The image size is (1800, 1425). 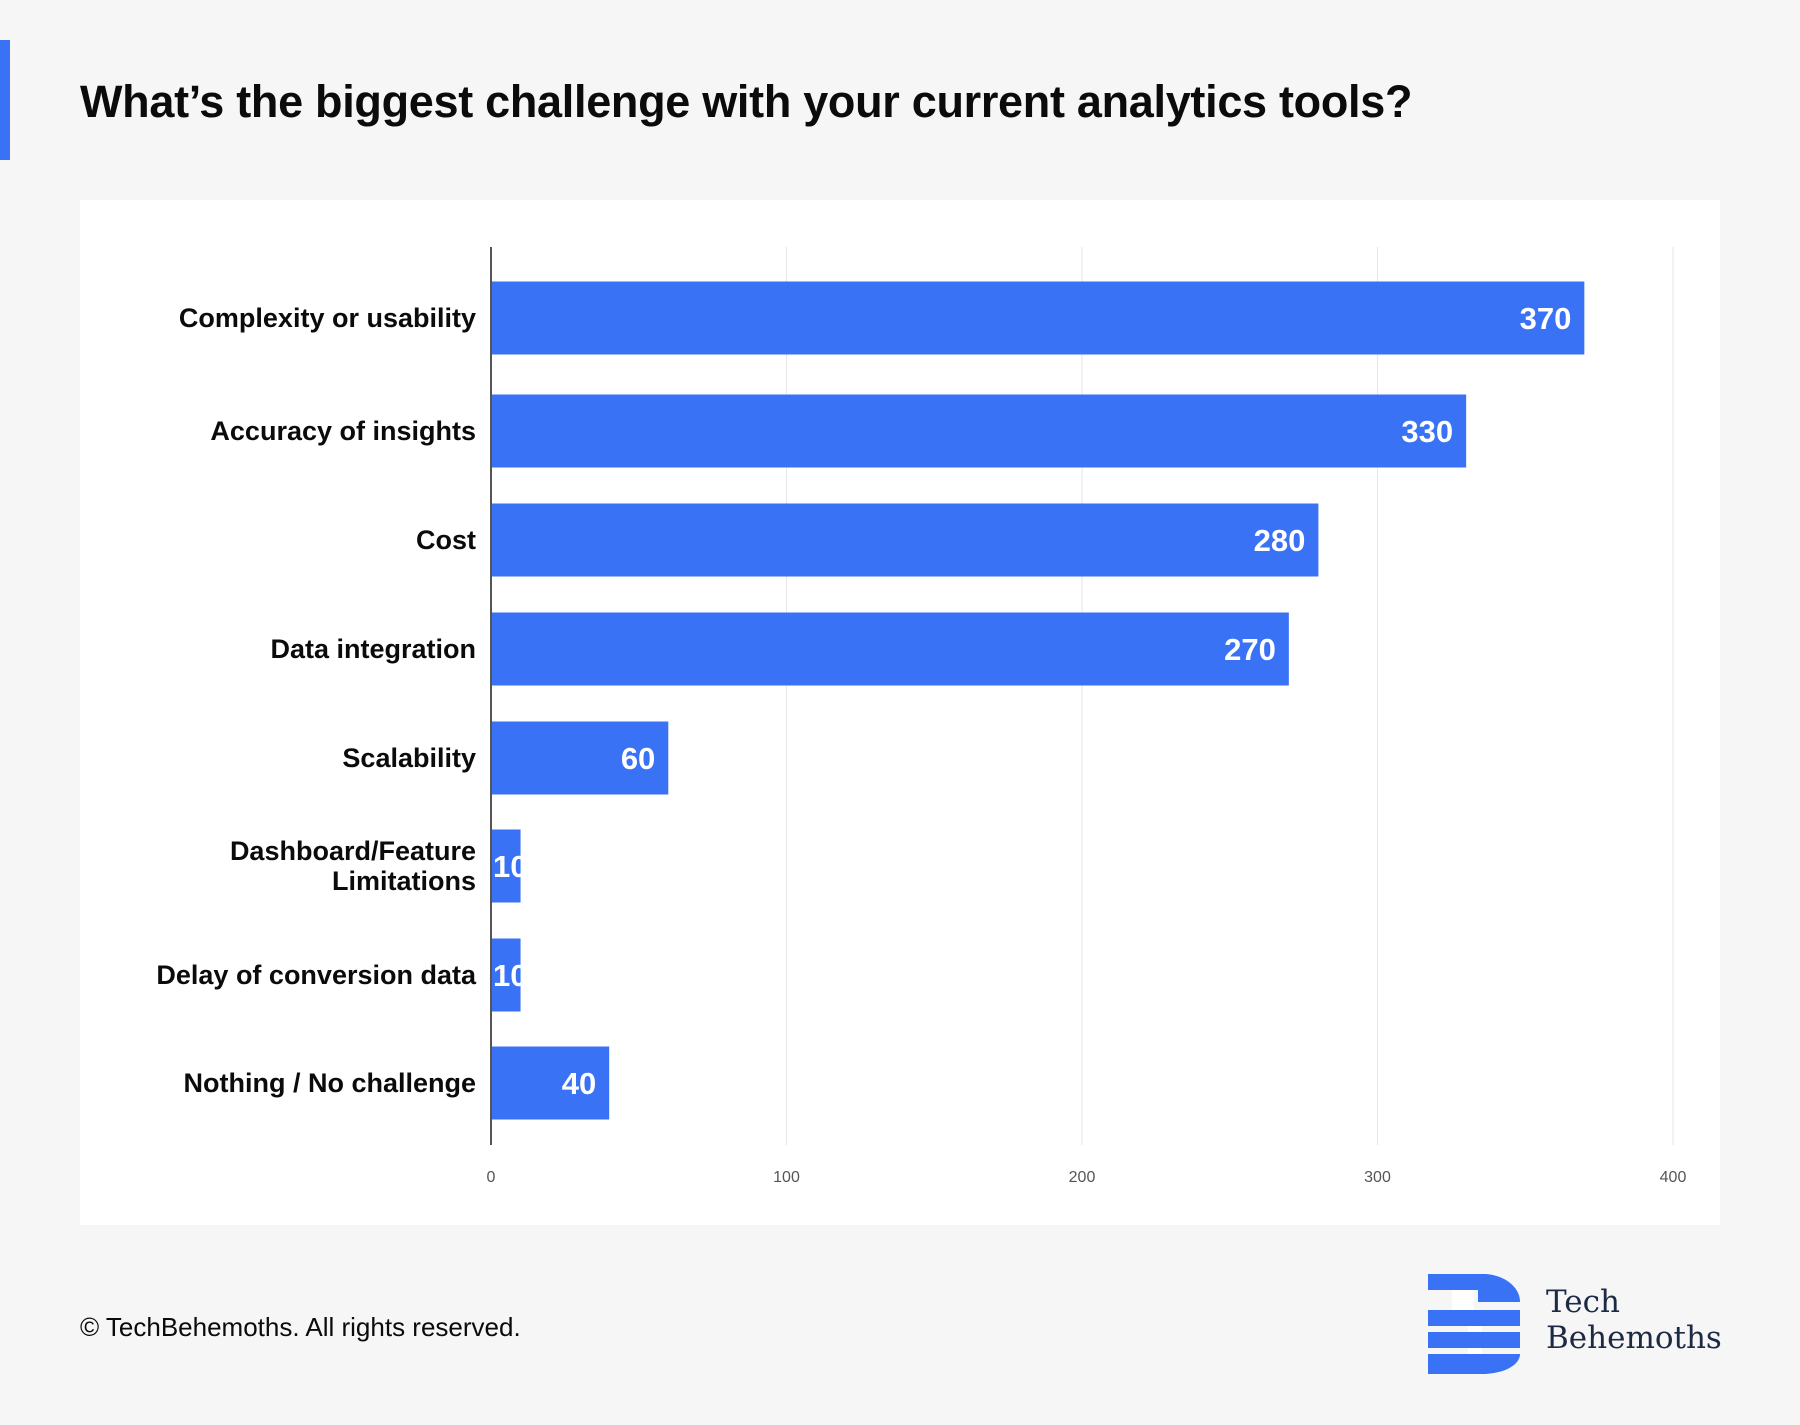 What do you see at coordinates (1280, 540) in the screenshot?
I see `bar-value-label: 280` at bounding box center [1280, 540].